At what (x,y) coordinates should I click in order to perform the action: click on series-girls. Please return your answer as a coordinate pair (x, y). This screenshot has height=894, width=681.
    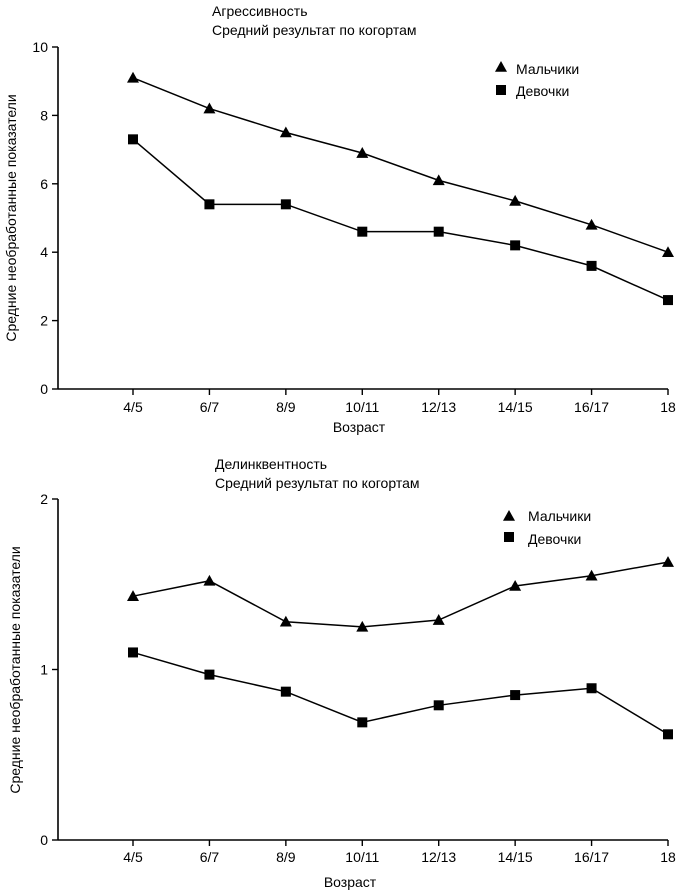
    Looking at the image, I should click on (400, 693).